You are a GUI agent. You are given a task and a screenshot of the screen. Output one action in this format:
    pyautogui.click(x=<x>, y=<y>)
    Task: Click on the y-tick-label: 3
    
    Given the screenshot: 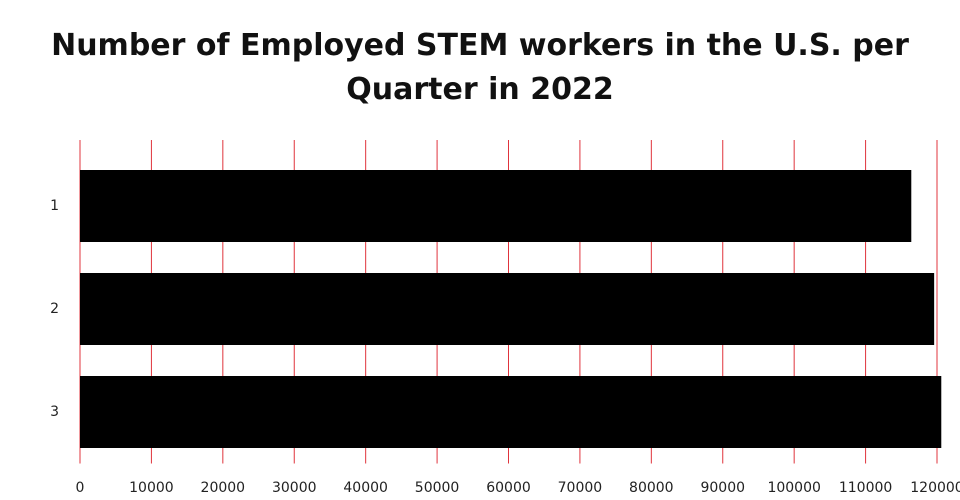 What is the action you would take?
    pyautogui.click(x=54, y=412)
    